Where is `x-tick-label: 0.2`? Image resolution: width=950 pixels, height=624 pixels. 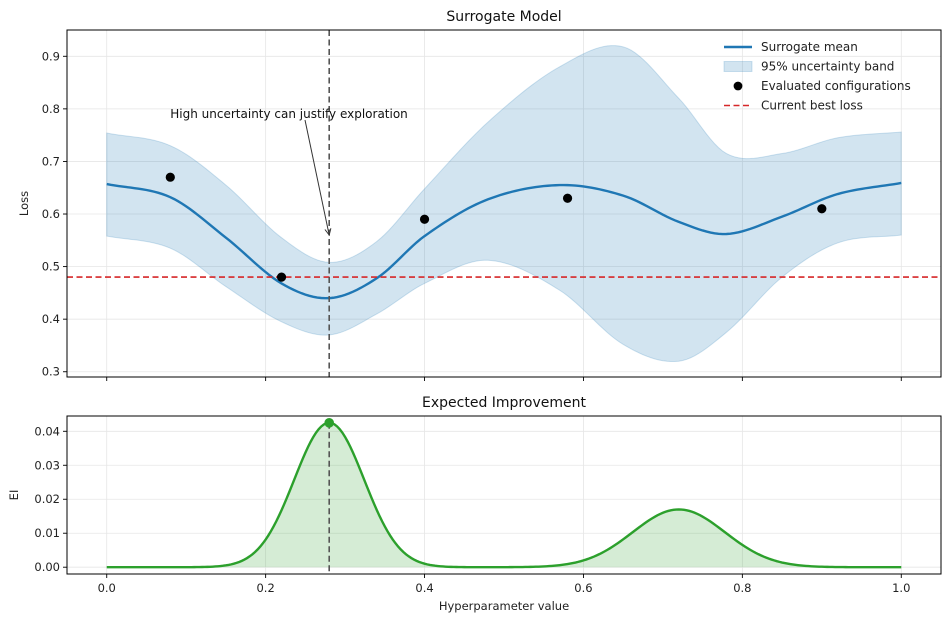 x-tick-label: 0.2 is located at coordinates (265, 588).